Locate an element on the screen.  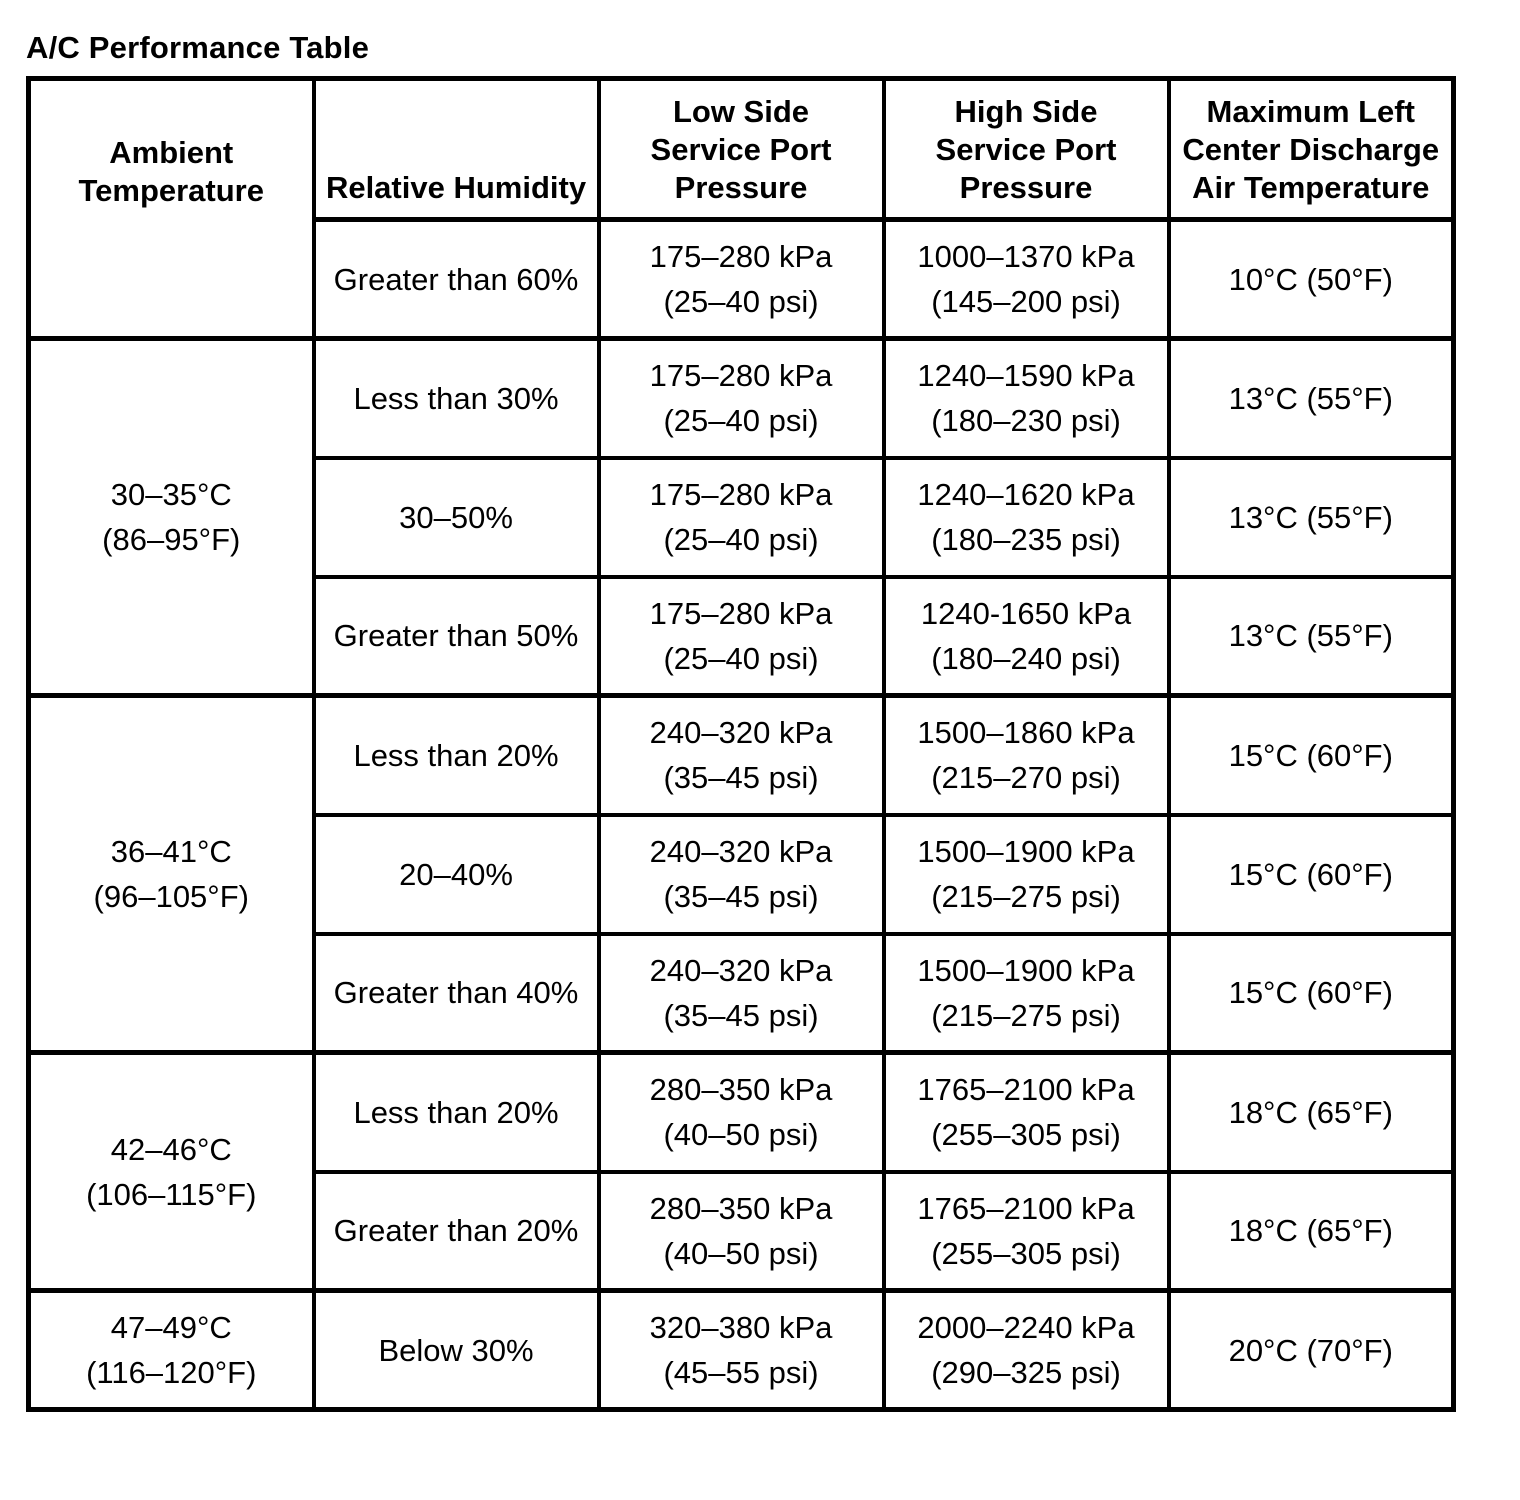
high-pressure-cell: 1240–1620 kPa (180–235 psi) is located at coordinates (1026, 517).